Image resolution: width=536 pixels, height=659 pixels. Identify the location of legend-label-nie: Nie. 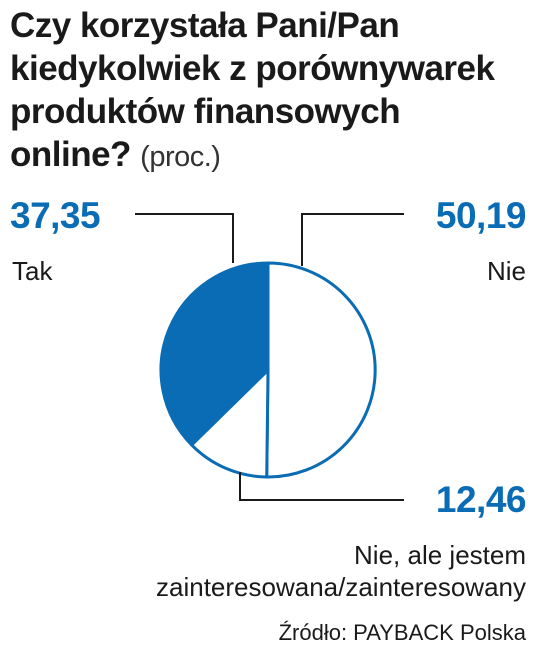
(506, 271).